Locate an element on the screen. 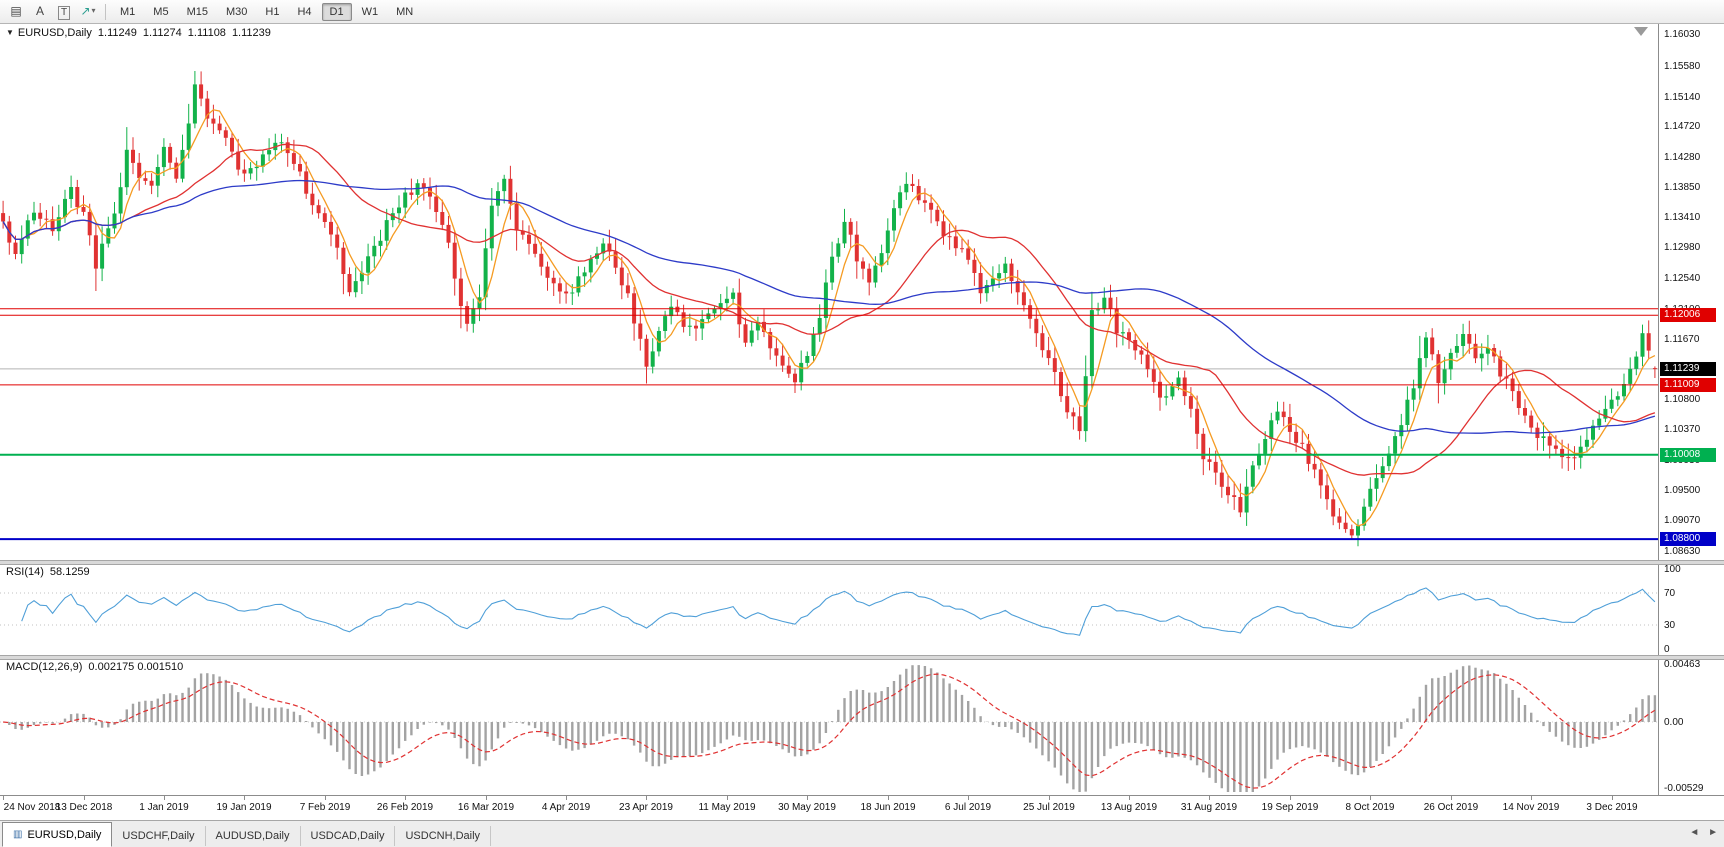  timeframe-d1-button: D1 is located at coordinates (336, 12).